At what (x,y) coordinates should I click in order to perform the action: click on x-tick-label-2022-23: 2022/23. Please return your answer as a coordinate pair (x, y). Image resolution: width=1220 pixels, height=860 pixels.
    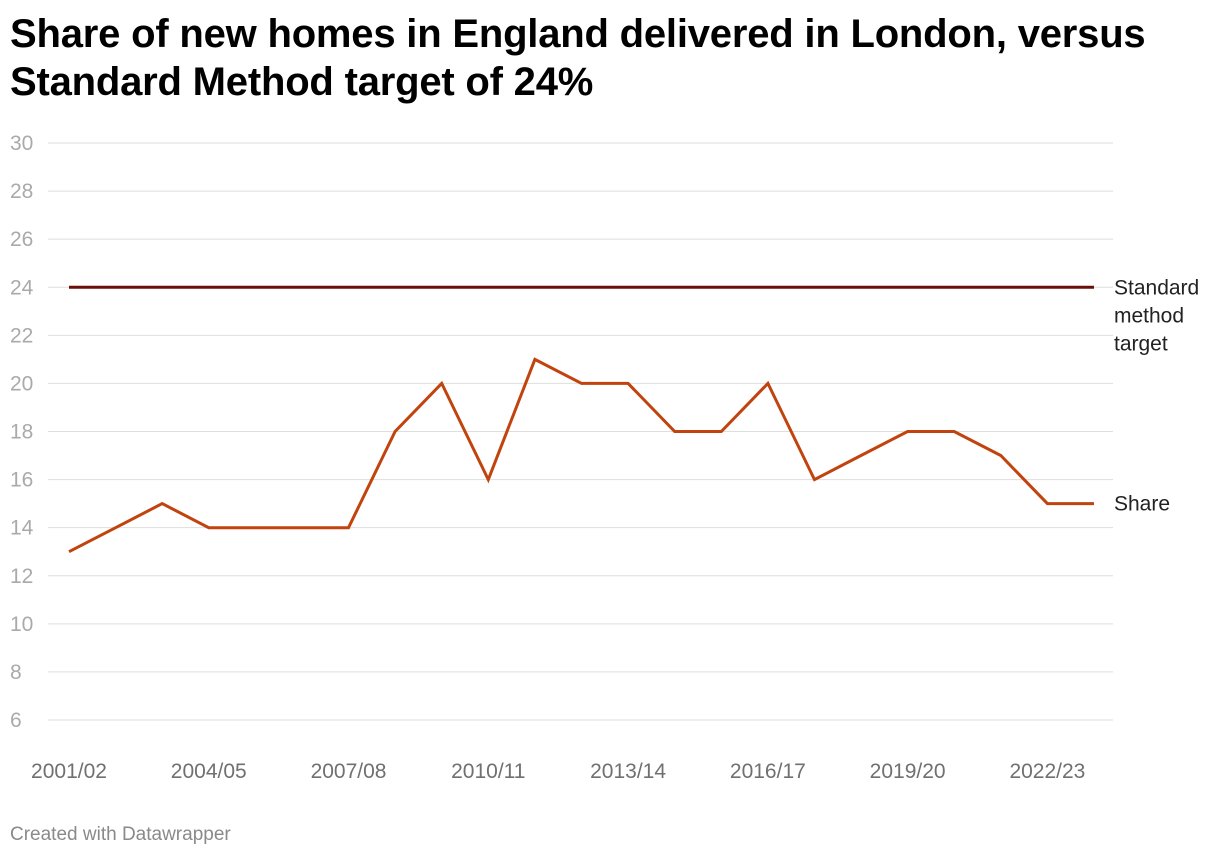
    Looking at the image, I should click on (1047, 771).